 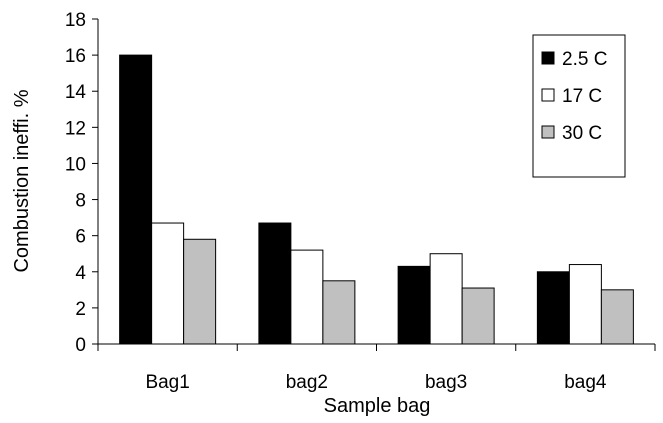 I want to click on y-tick-label: 6, so click(x=80, y=237).